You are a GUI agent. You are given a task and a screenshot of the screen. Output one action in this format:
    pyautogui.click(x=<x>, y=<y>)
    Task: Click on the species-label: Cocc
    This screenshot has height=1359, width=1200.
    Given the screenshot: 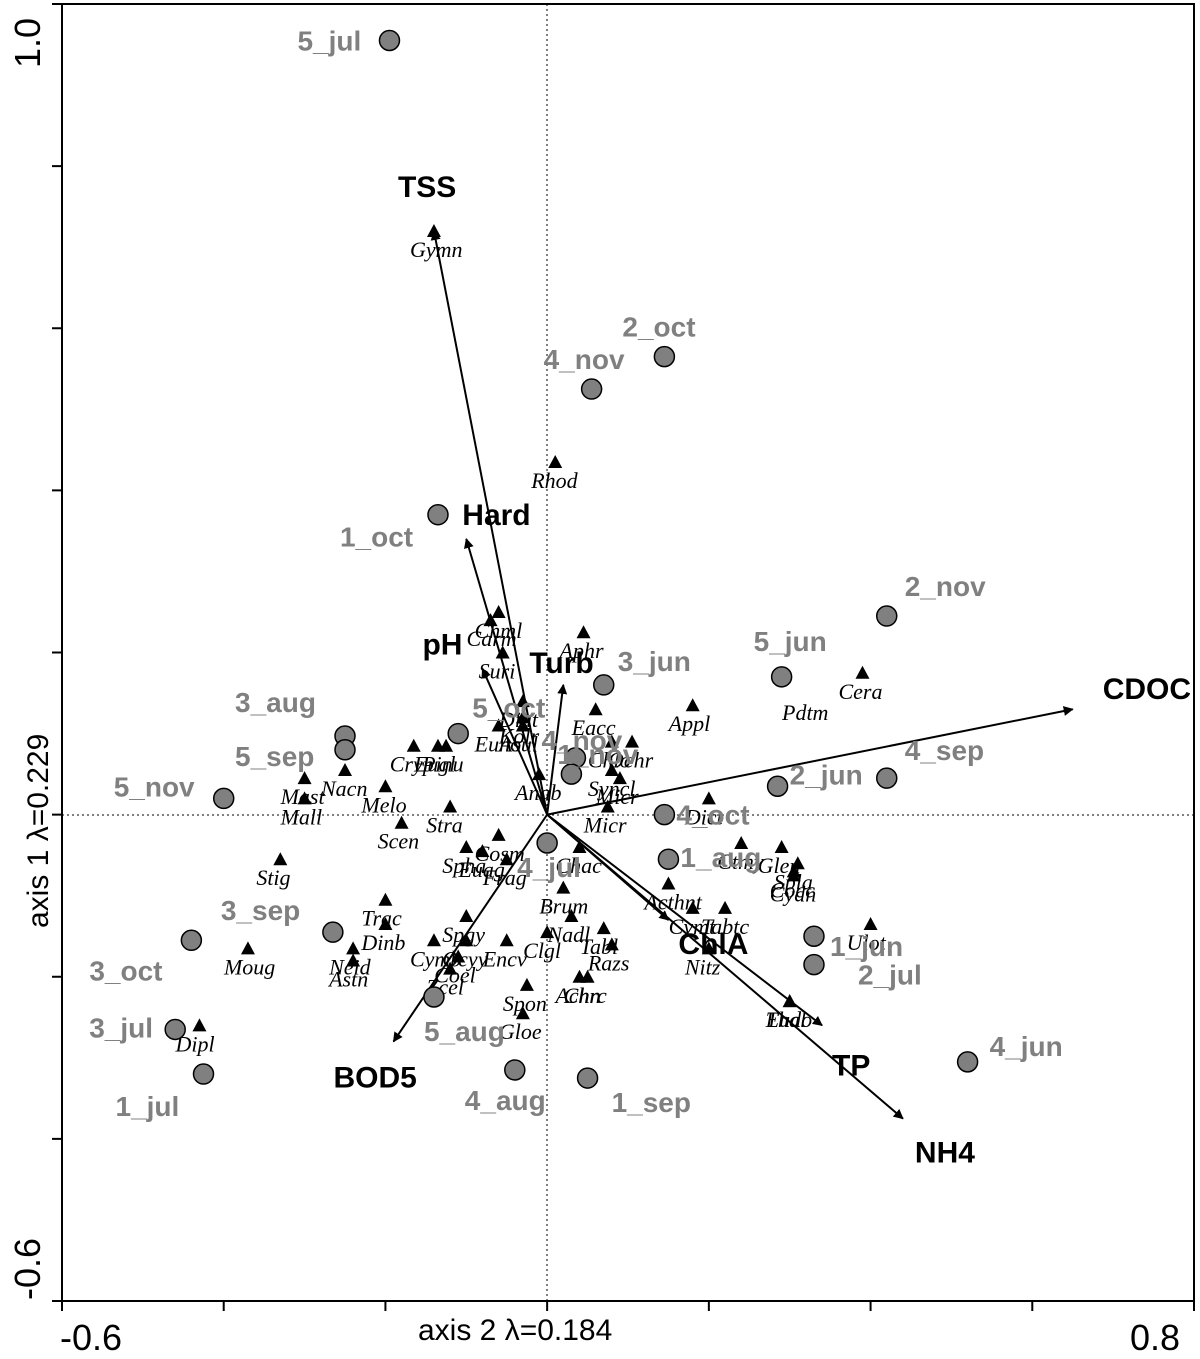 What is the action you would take?
    pyautogui.click(x=792, y=889)
    